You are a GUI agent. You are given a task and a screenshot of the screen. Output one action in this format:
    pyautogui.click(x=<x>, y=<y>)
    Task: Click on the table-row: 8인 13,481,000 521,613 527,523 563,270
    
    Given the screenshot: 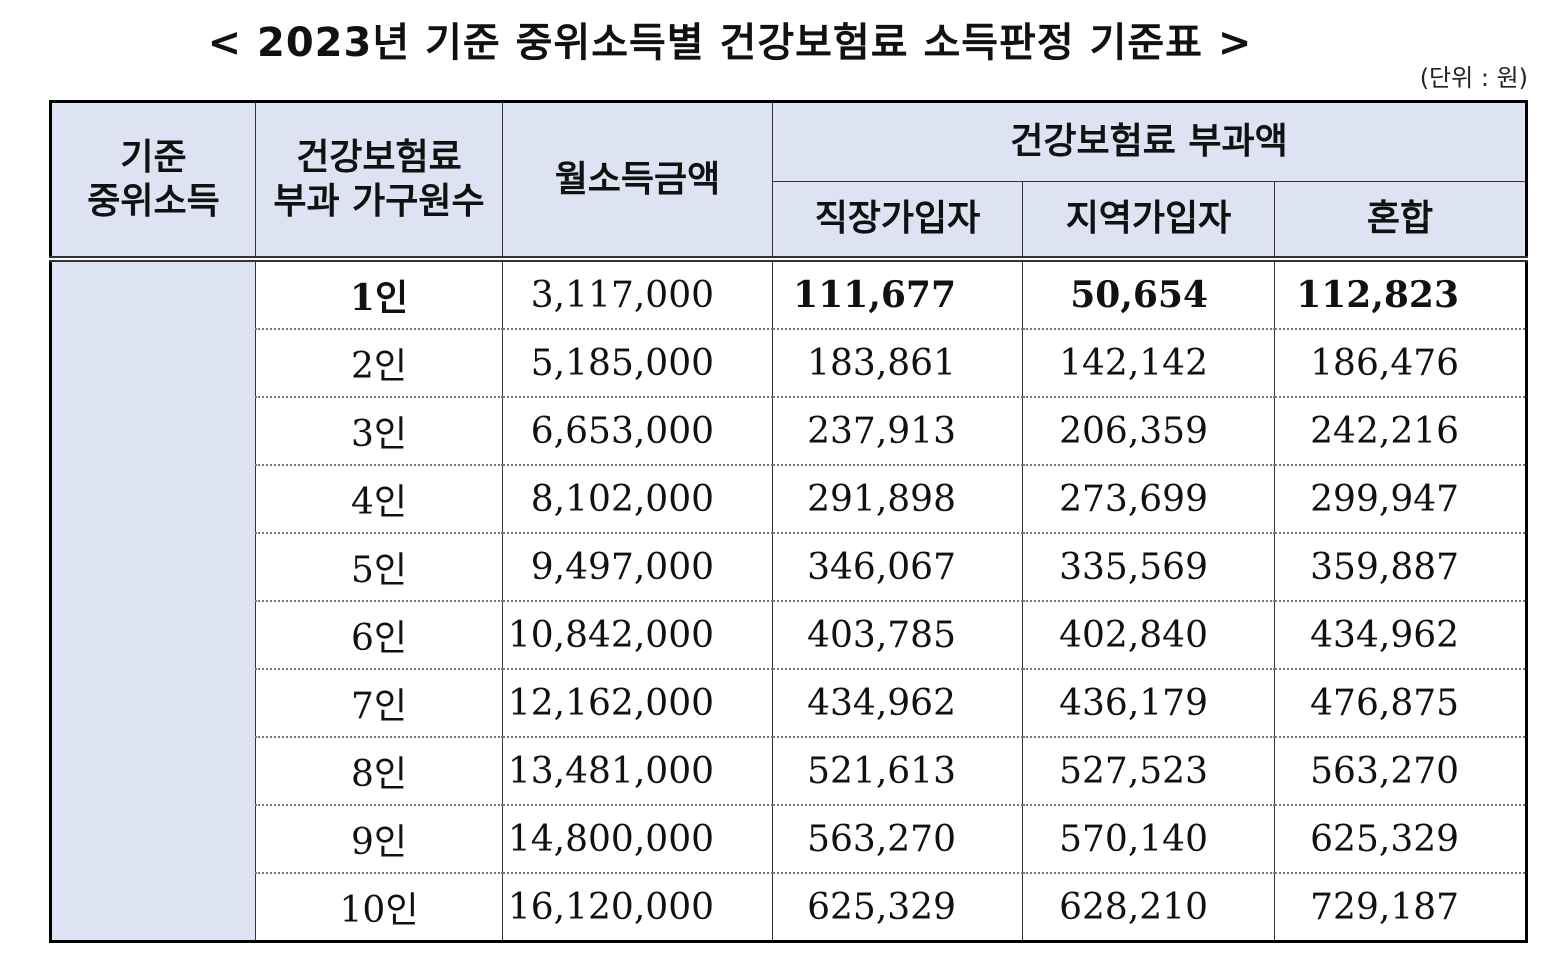 What is the action you would take?
    pyautogui.click(x=789, y=771)
    